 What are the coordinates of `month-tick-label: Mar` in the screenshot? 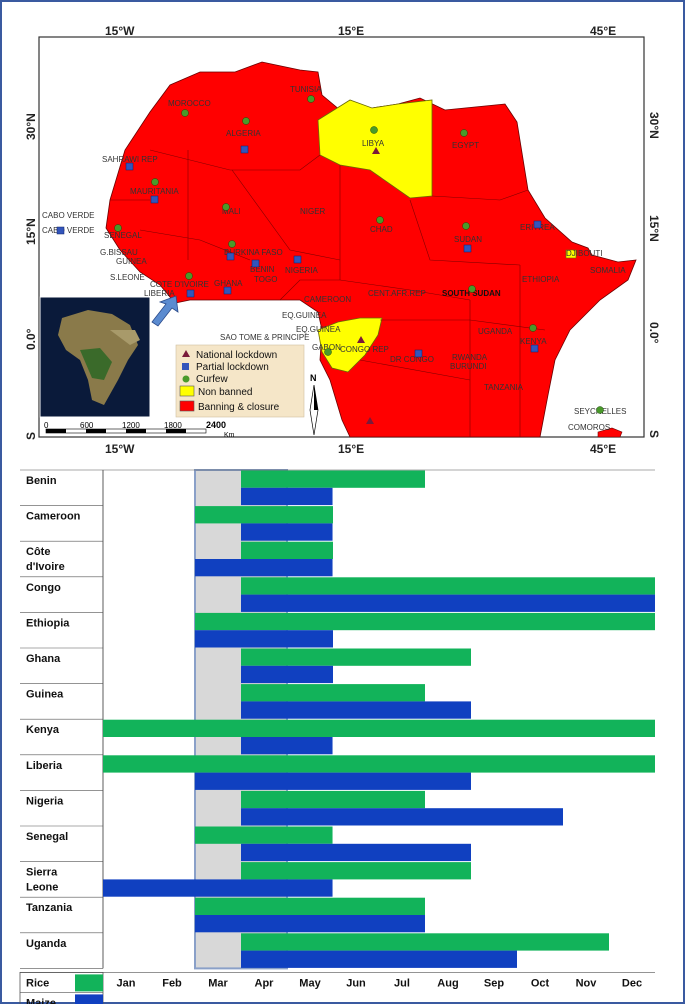 It's located at (218, 983).